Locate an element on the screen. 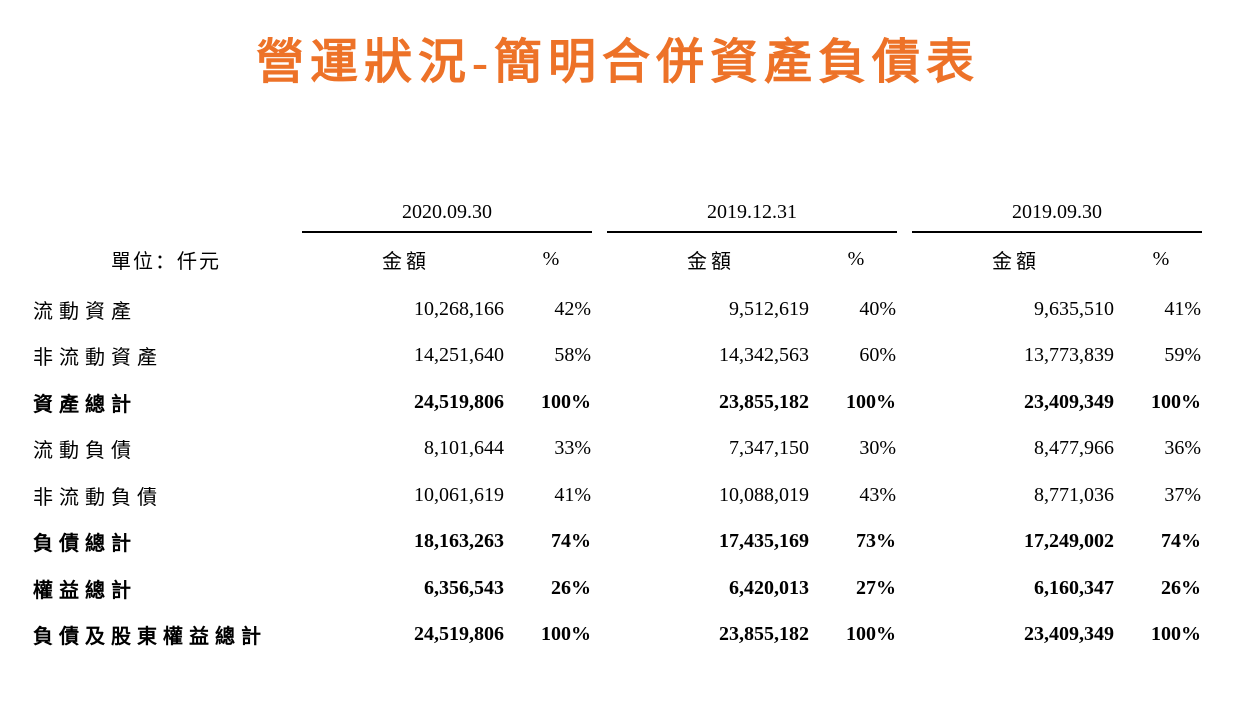 This screenshot has width=1236, height=710. amount-value: 17,249,002 is located at coordinates (1069, 541).